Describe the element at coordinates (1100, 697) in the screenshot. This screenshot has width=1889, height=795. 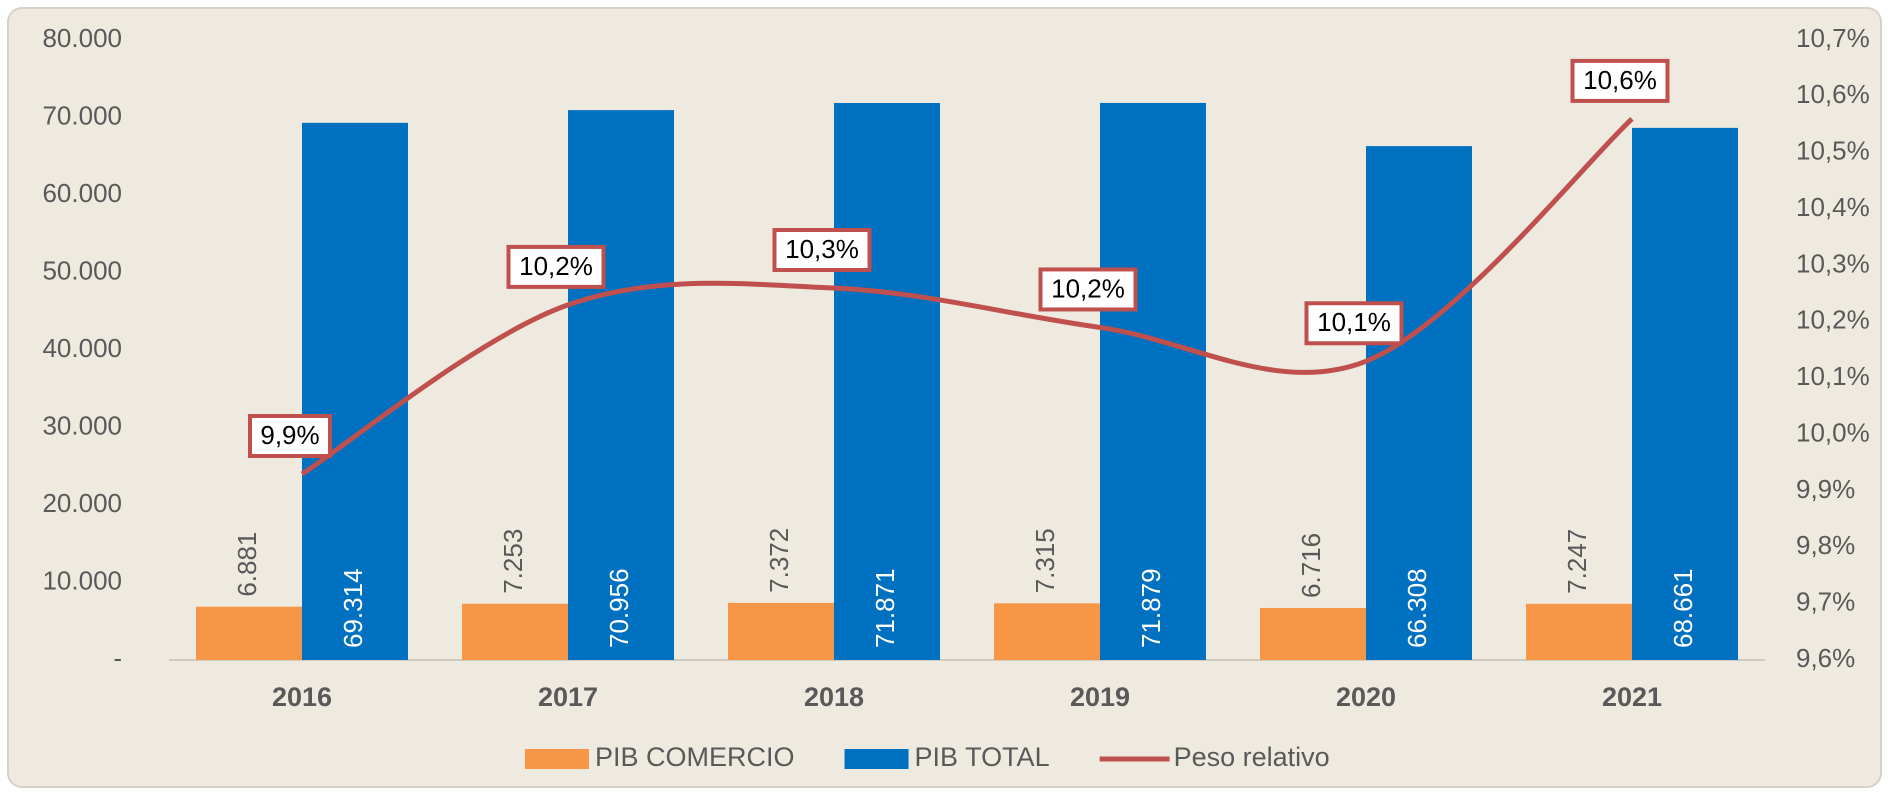
I see `x-tick-label: 2019` at that location.